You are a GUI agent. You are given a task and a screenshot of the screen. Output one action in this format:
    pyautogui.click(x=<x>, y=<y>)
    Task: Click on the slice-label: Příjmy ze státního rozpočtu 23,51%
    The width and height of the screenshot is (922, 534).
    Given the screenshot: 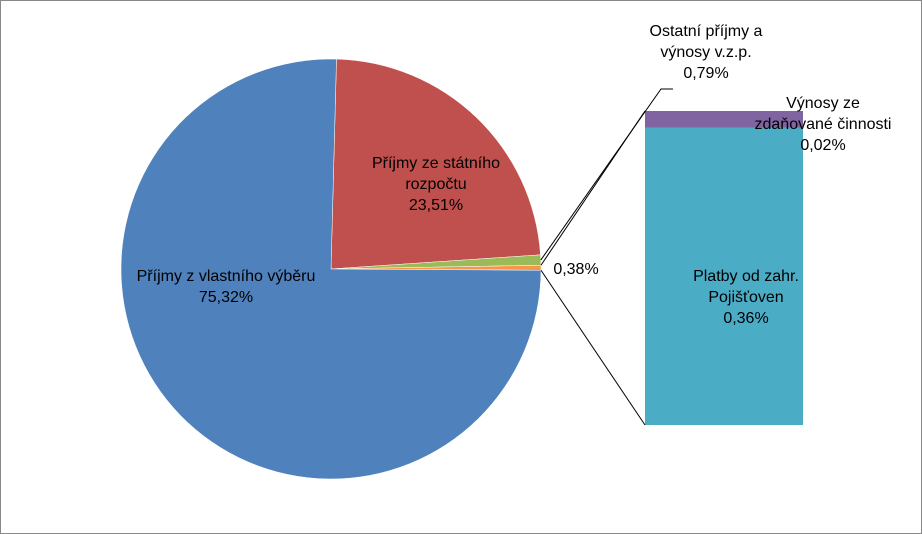 What is the action you would take?
    pyautogui.click(x=436, y=184)
    